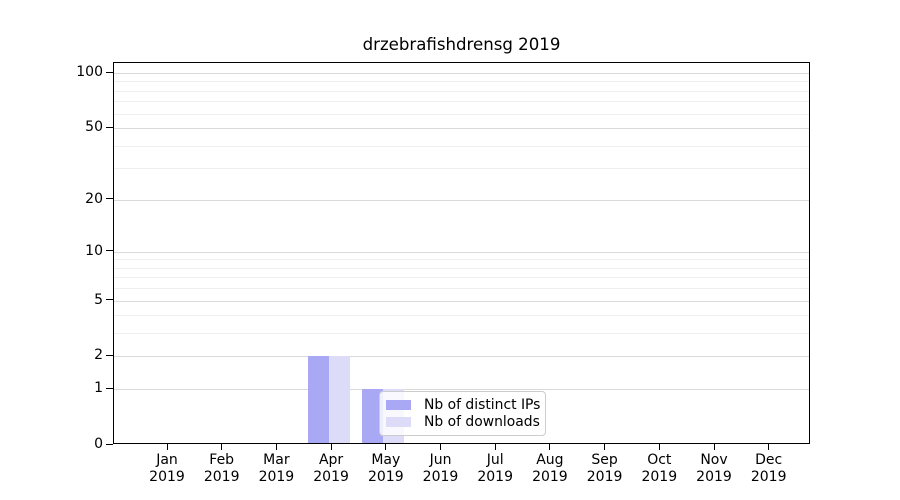 Image resolution: width=900 pixels, height=500 pixels. What do you see at coordinates (550, 460) in the screenshot?
I see `x-tick-month: Aug` at bounding box center [550, 460].